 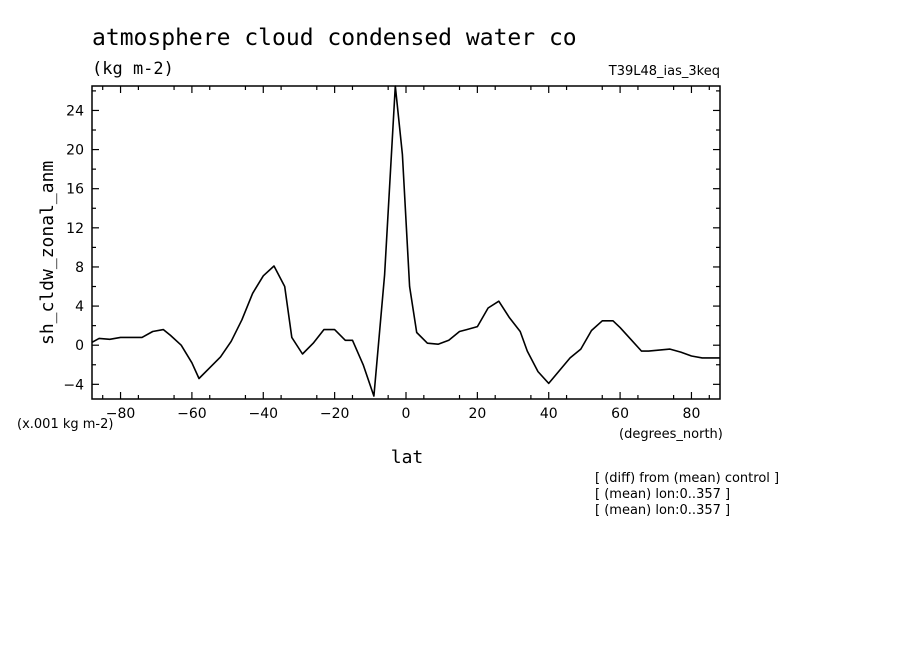 What do you see at coordinates (79, 268) in the screenshot?
I see `y-tick-label: 8` at bounding box center [79, 268].